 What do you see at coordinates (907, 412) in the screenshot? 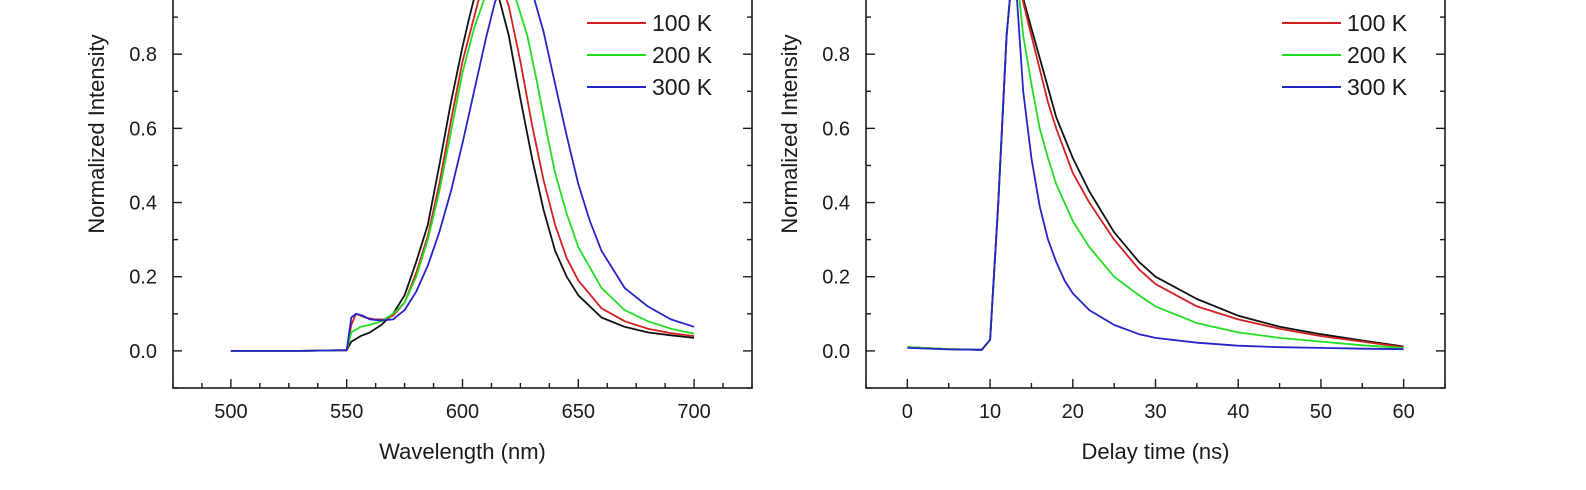
I see `x-tick-label: 0` at bounding box center [907, 412].